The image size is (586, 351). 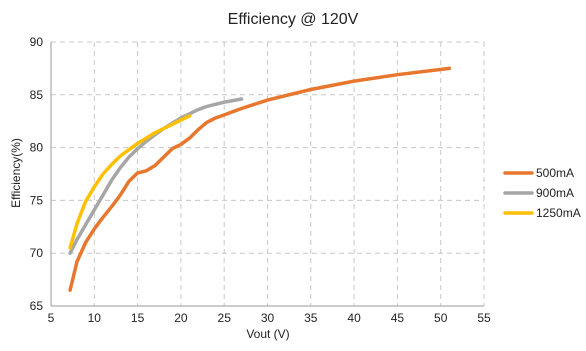 What do you see at coordinates (441, 318) in the screenshot?
I see `x-tick-label: 50` at bounding box center [441, 318].